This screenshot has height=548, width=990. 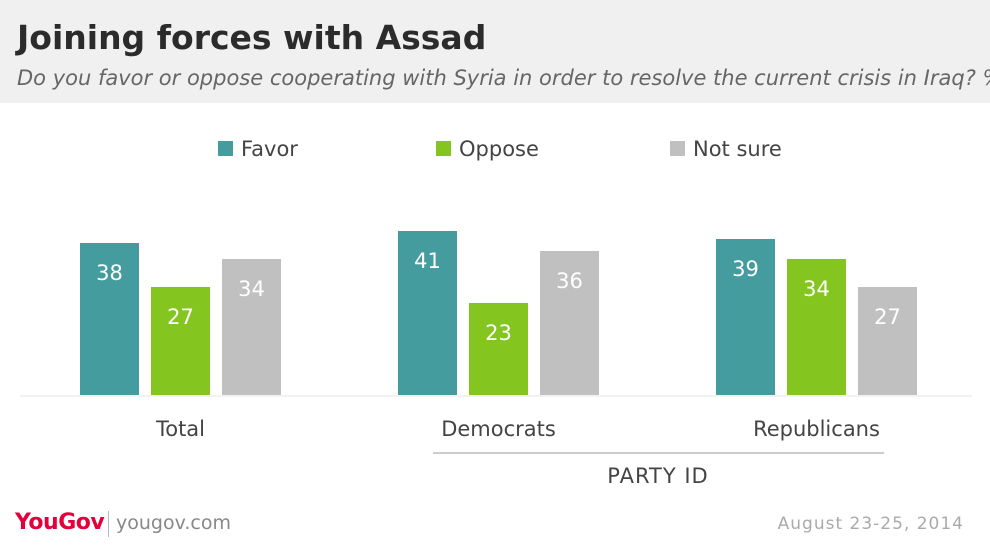 I want to click on bar-republicans-favor, so click(x=745, y=317).